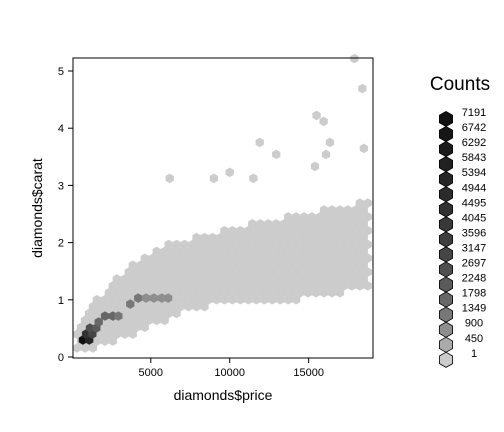 The width and height of the screenshot is (504, 432). What do you see at coordinates (474, 279) in the screenshot?
I see `legend-label: 2248` at bounding box center [474, 279].